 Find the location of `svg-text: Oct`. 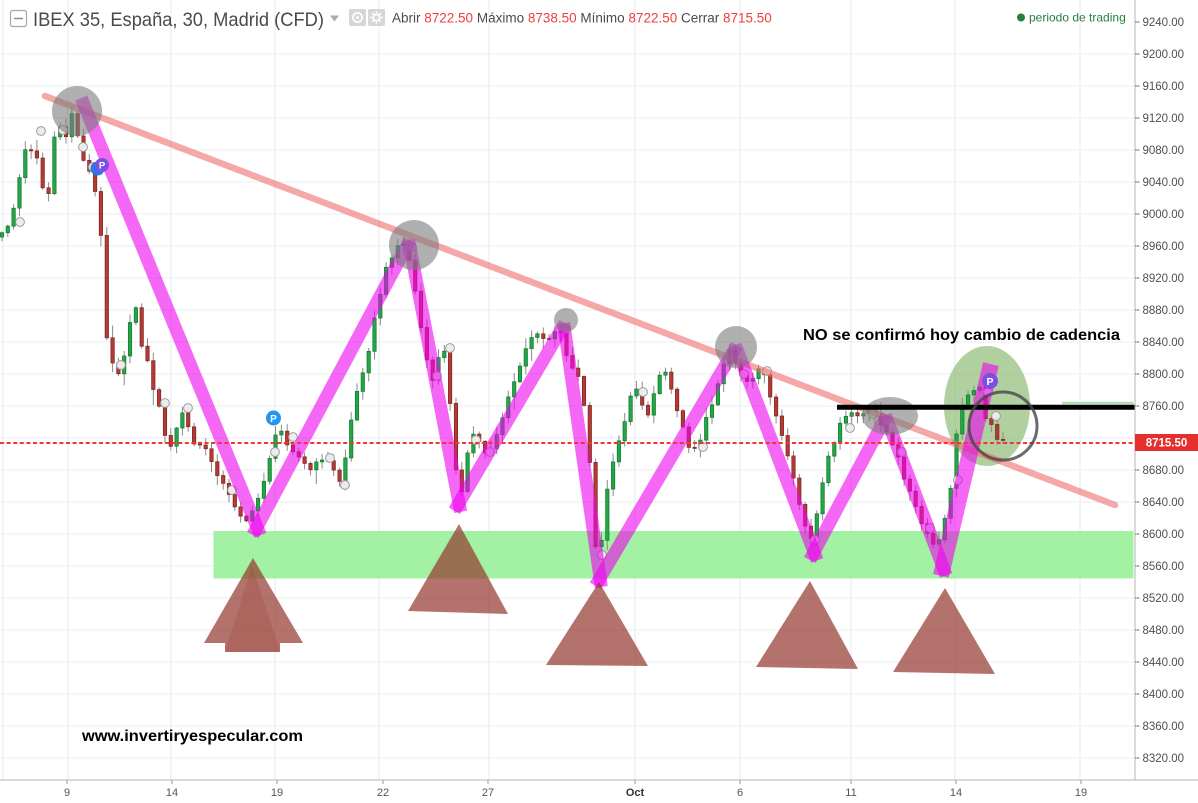

svg-text: Oct is located at coordinates (635, 793).